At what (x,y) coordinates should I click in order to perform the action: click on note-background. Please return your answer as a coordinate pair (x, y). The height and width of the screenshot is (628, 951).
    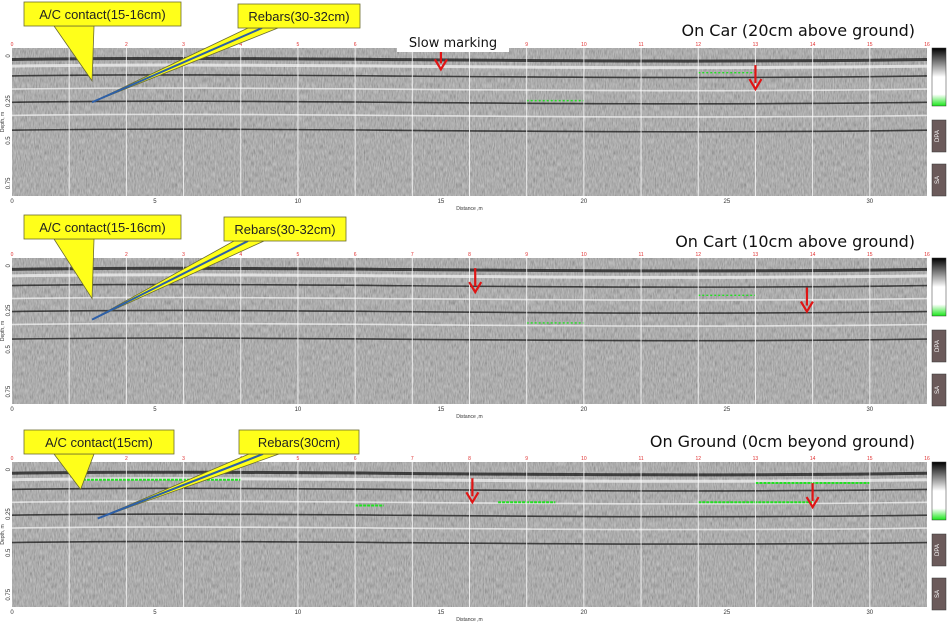
    Looking at the image, I should click on (453, 42).